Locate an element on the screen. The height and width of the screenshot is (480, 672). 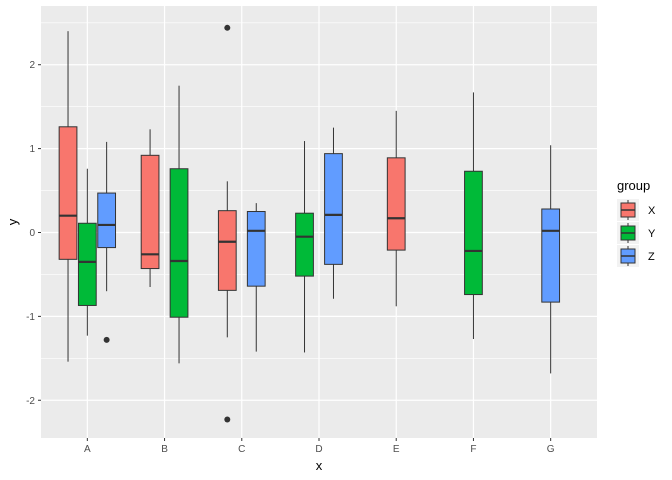
box-d-y is located at coordinates (304, 247).